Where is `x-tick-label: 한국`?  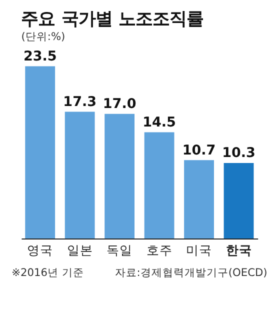 x-tick-label: 한국 is located at coordinates (239, 250).